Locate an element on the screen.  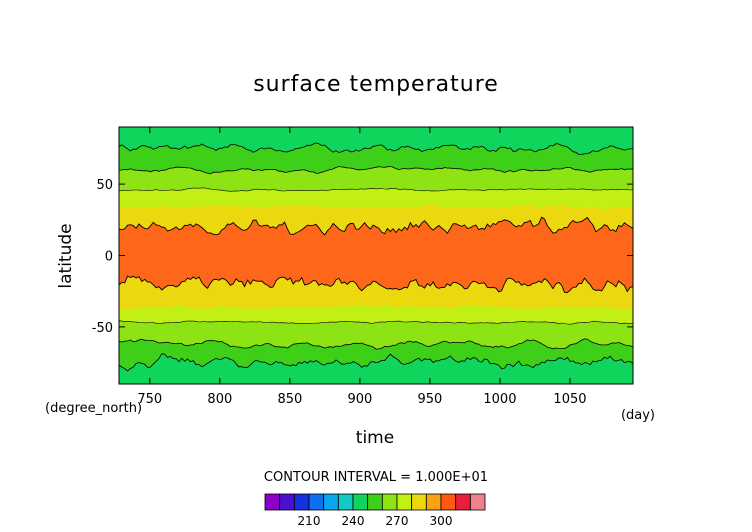
y-axis-label: latitude is located at coordinates (66, 255).